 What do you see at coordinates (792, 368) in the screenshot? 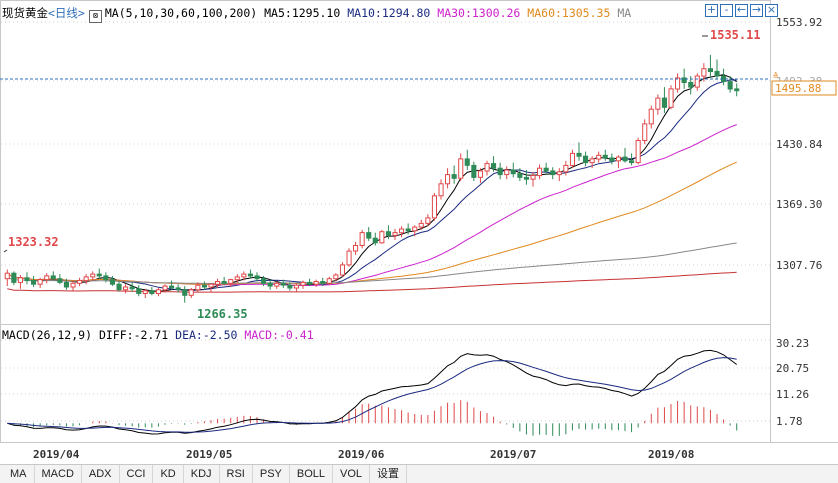
I see `macd-tick: 20.75` at bounding box center [792, 368].